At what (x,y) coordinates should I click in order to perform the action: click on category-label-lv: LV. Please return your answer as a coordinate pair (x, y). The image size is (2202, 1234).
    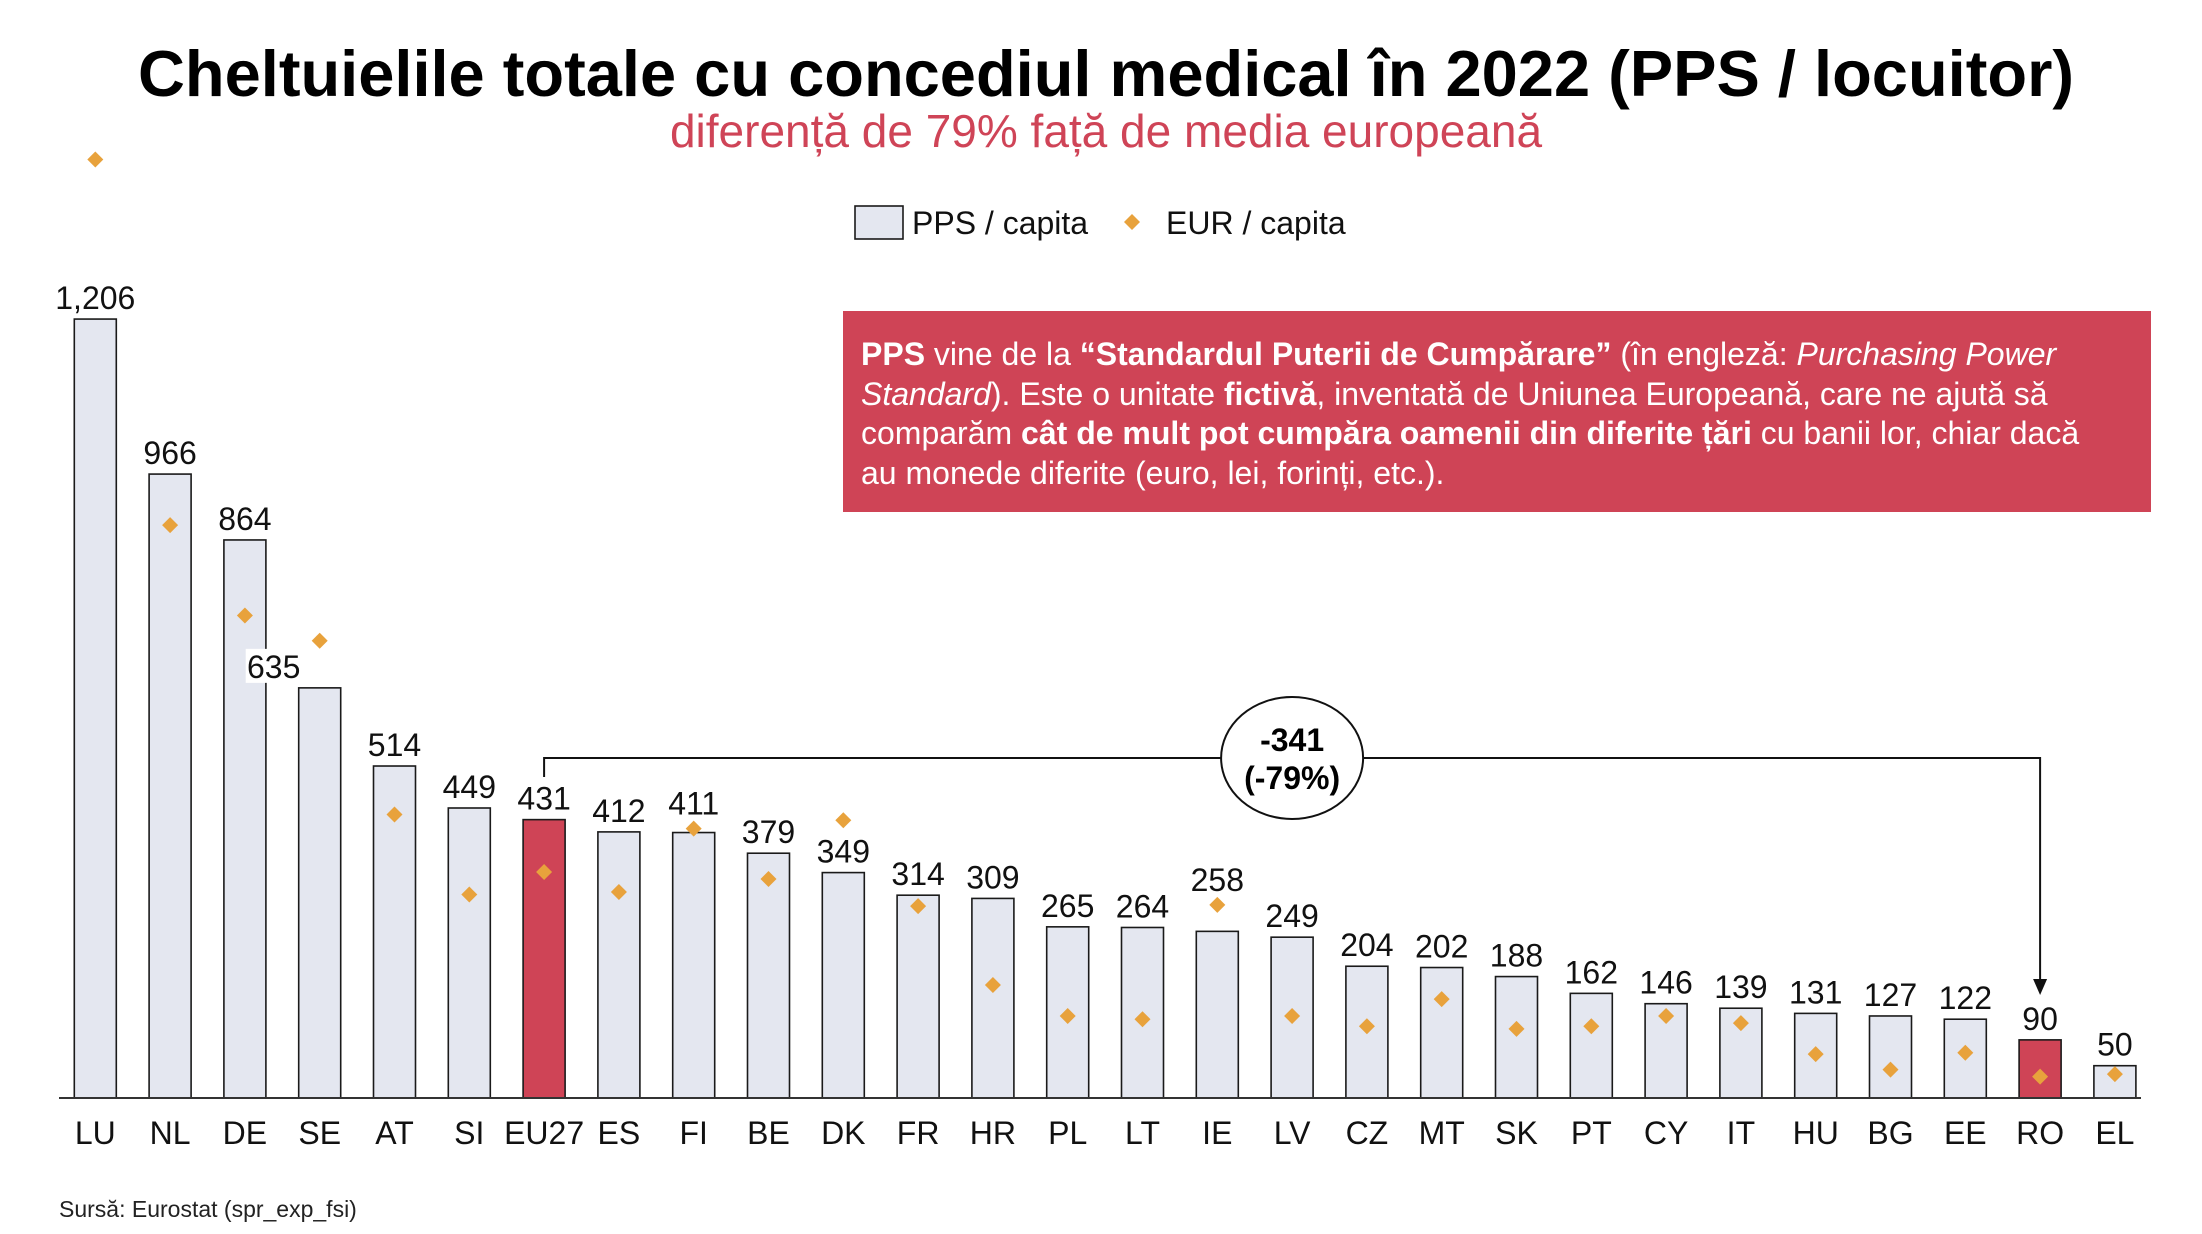
    Looking at the image, I should click on (1292, 1133).